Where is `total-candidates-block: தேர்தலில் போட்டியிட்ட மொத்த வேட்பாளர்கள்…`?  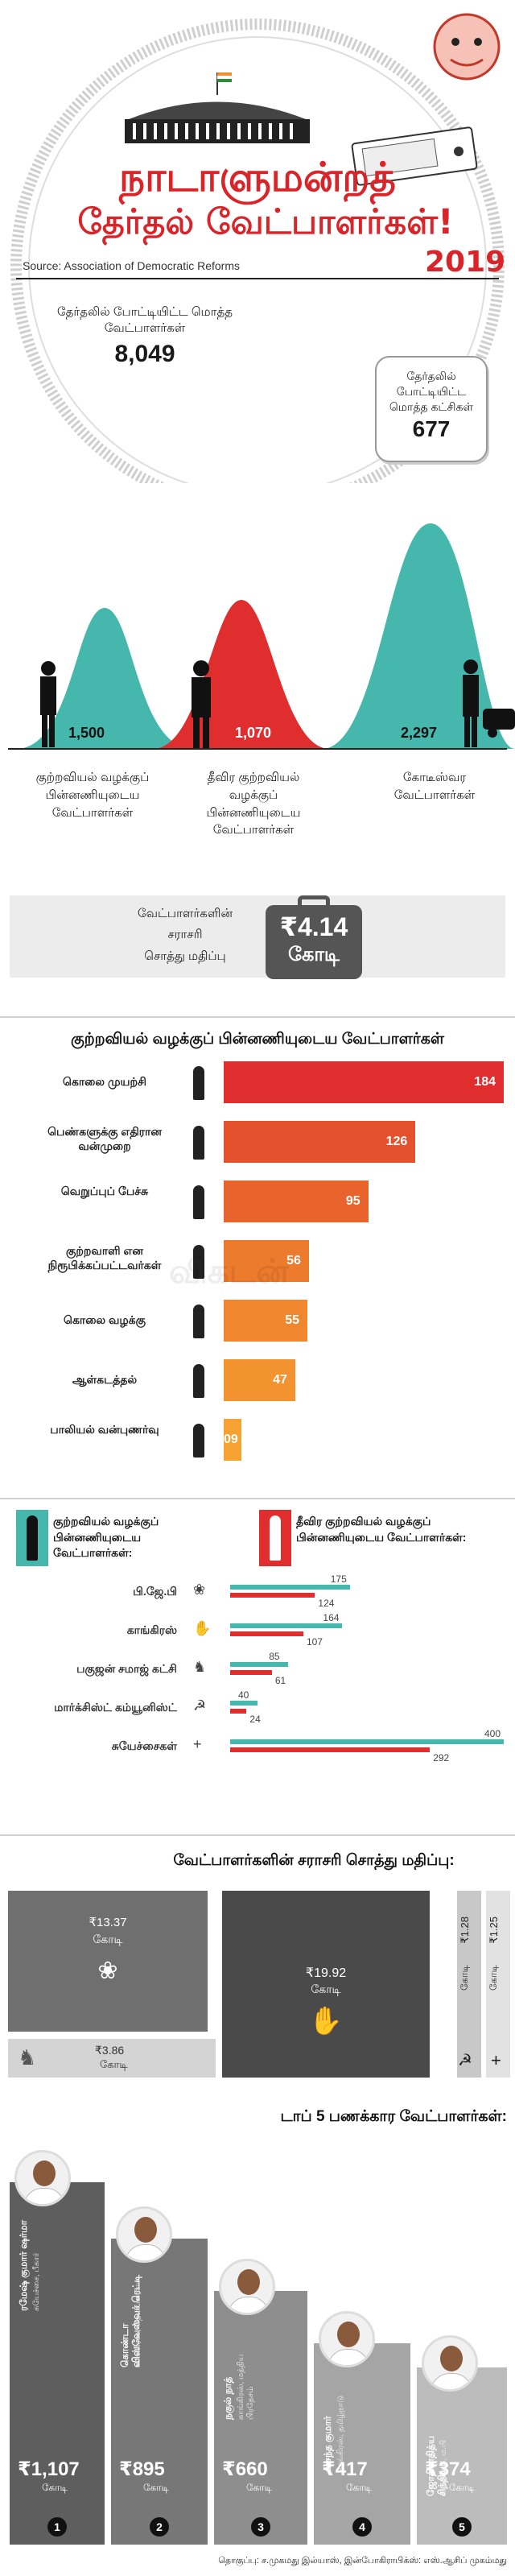
total-candidates-block: தேர்தலில் போட்டியிட்ட மொத்த வேட்பாளர்கள்… is located at coordinates (144, 336).